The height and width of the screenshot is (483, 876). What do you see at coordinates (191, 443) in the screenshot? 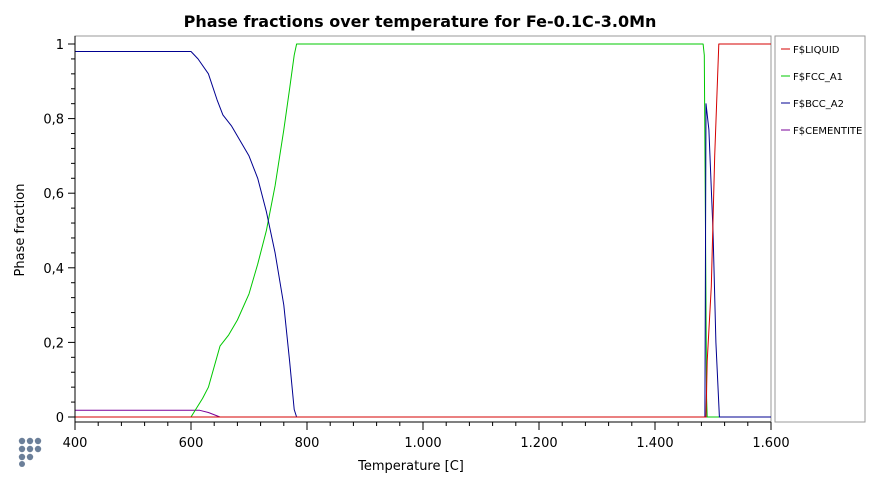
I see `x-tick-label: 600` at bounding box center [191, 443].